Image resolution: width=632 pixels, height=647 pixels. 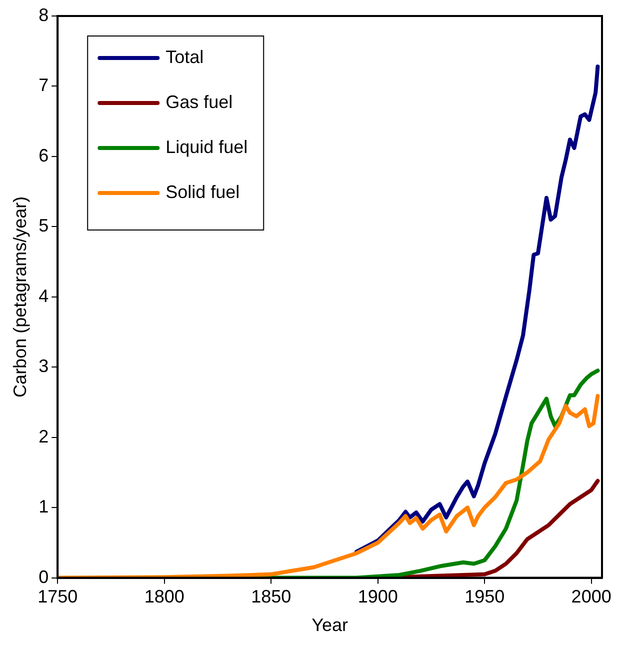 What do you see at coordinates (207, 146) in the screenshot?
I see `legend-label: Liquid fuel` at bounding box center [207, 146].